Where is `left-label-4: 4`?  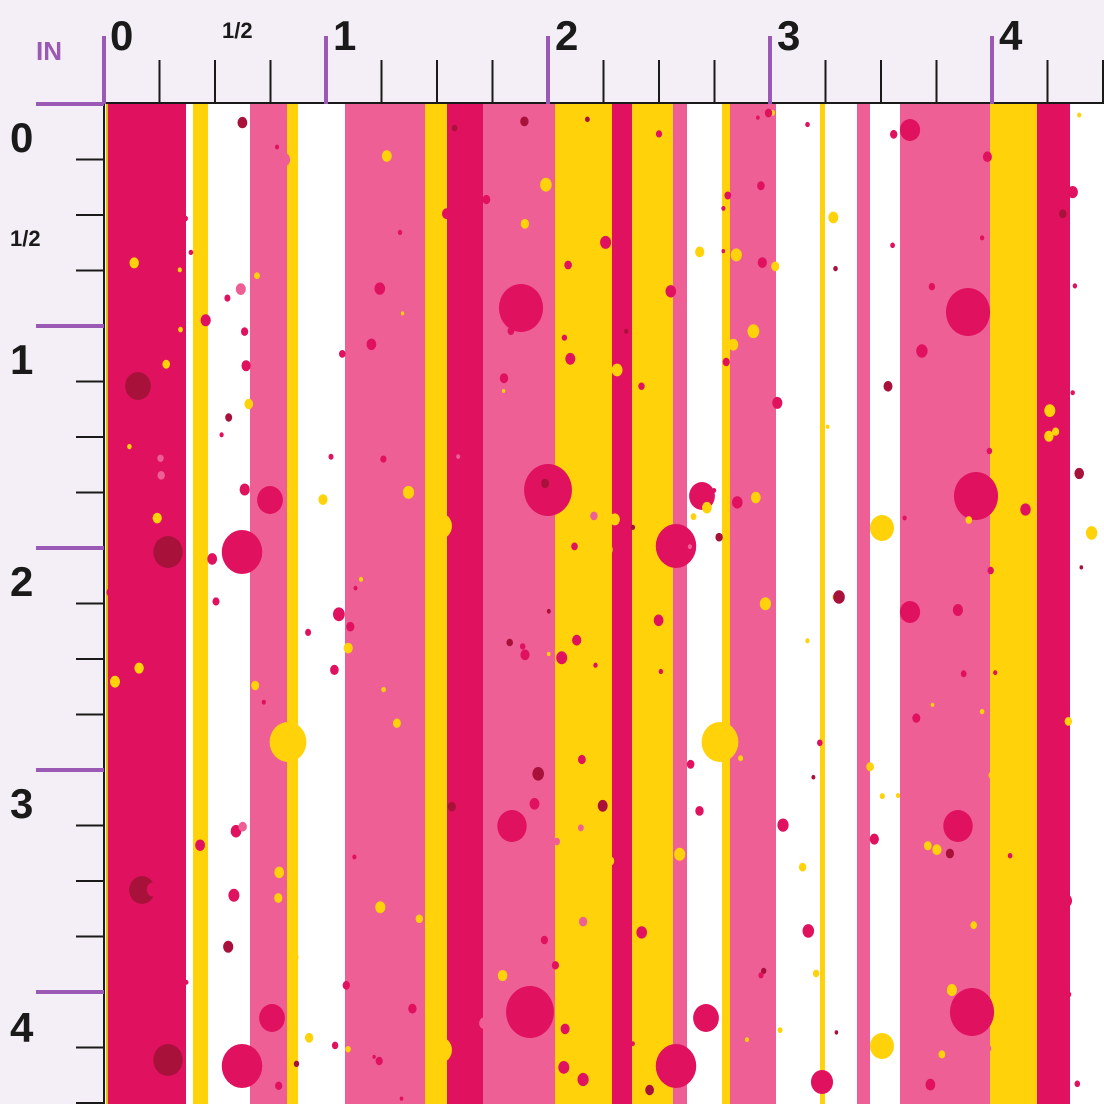 left-label-4: 4 is located at coordinates (22, 1027).